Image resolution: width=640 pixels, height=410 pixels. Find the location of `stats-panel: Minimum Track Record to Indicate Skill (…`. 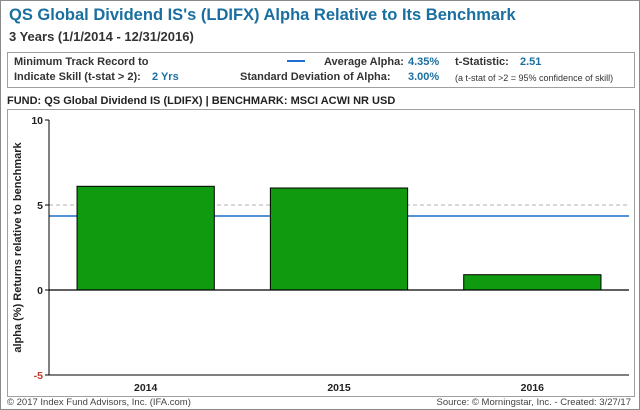

stats-panel: Minimum Track Record to Indicate Skill (… is located at coordinates (321, 70).